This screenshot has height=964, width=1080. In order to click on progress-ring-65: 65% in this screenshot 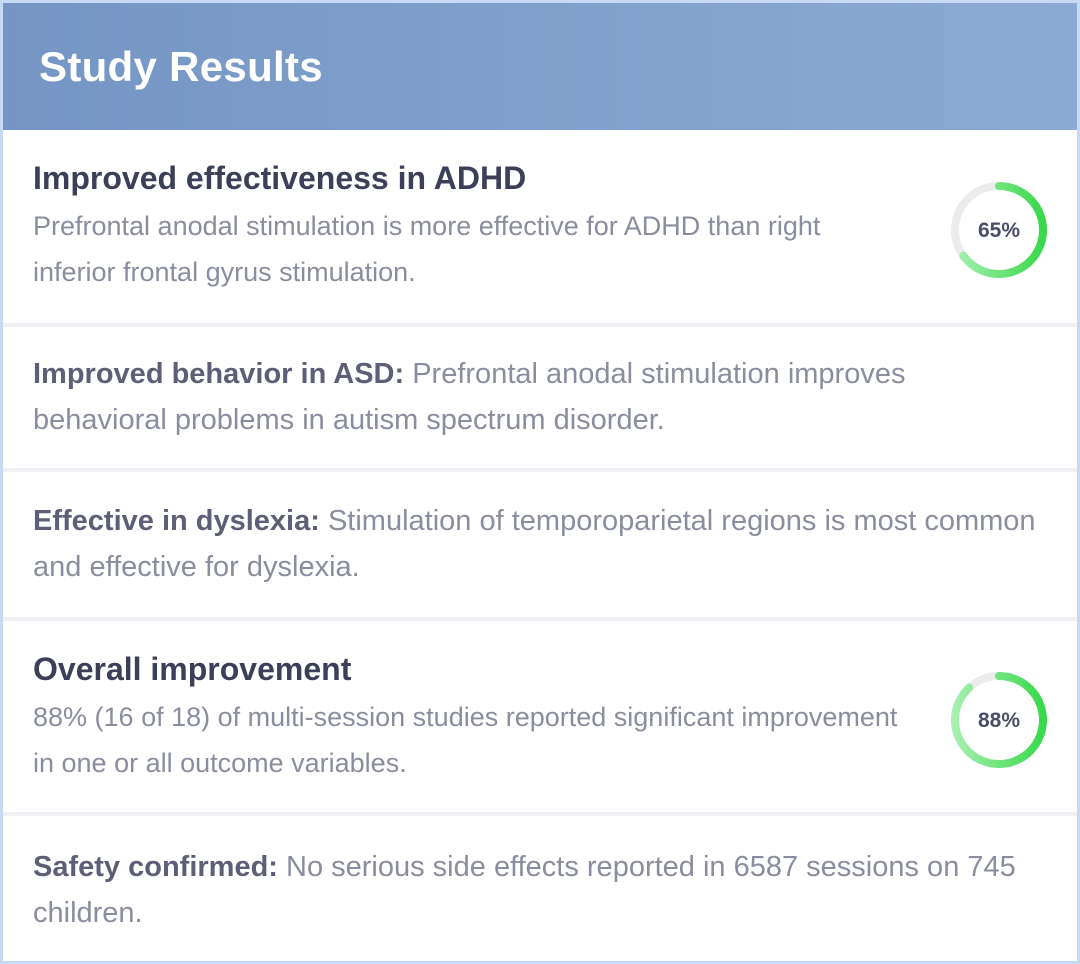, I will do `click(999, 230)`.